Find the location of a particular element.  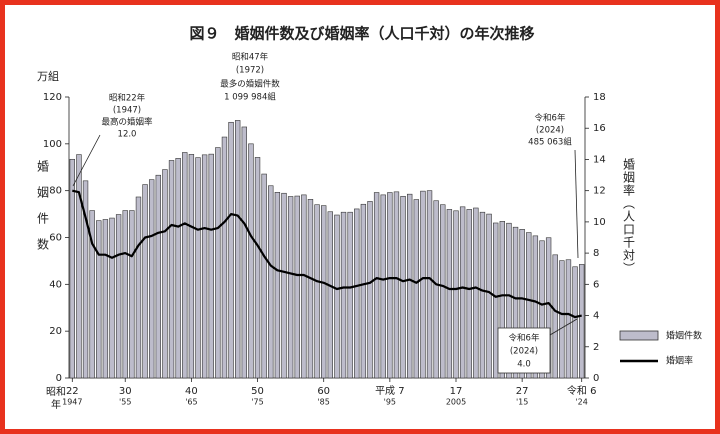

y-tick-label: 120 is located at coordinates (52, 97).